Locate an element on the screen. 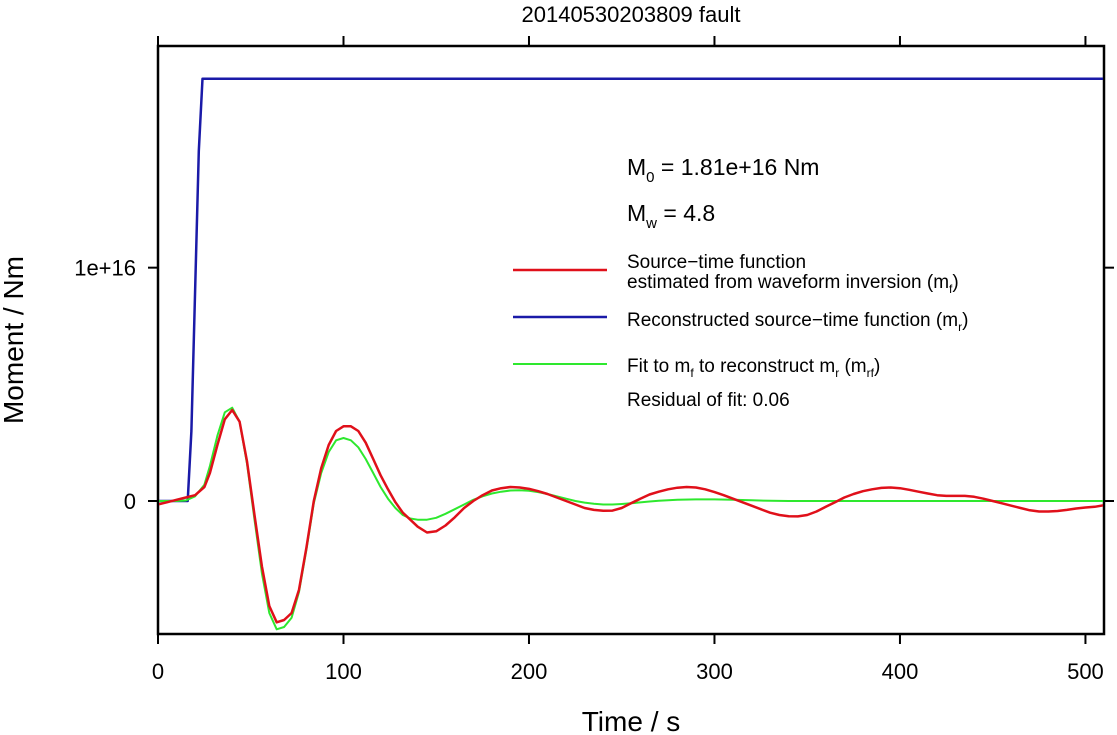  y-tick-label: 1e+16 is located at coordinates (105, 268).